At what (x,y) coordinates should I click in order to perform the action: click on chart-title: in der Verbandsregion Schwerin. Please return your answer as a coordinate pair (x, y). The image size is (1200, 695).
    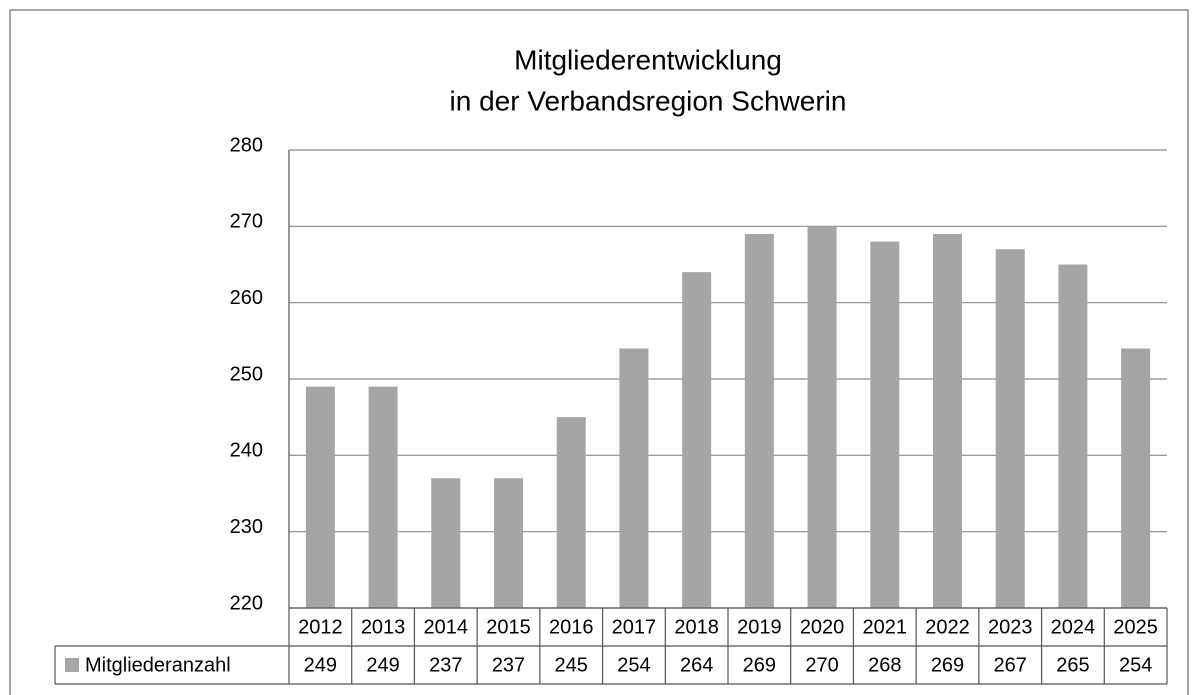
    Looking at the image, I should click on (648, 100).